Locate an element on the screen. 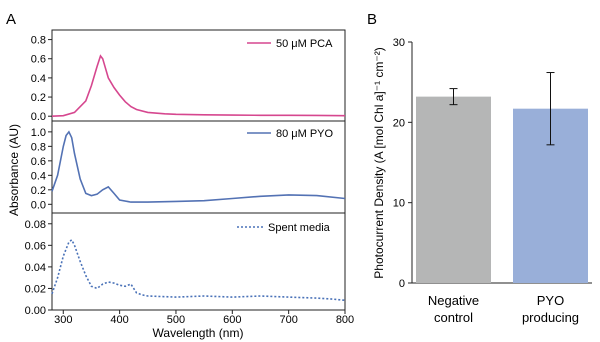  category-labels: Negative control PYO producing is located at coordinates (503, 309).